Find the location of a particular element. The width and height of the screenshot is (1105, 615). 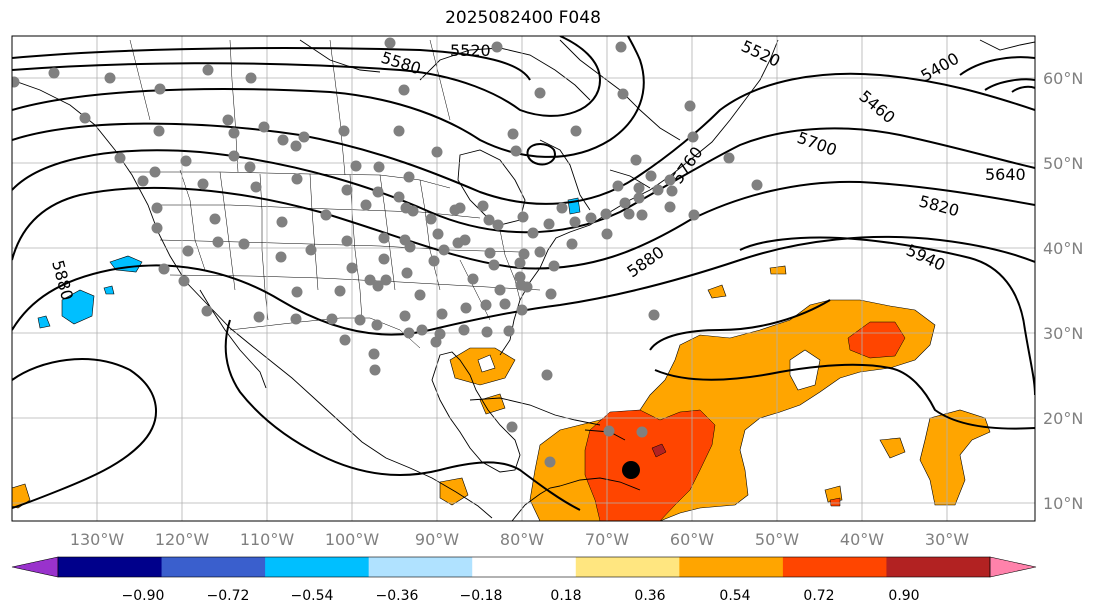

contour-label: 5640 is located at coordinates (1005, 174).